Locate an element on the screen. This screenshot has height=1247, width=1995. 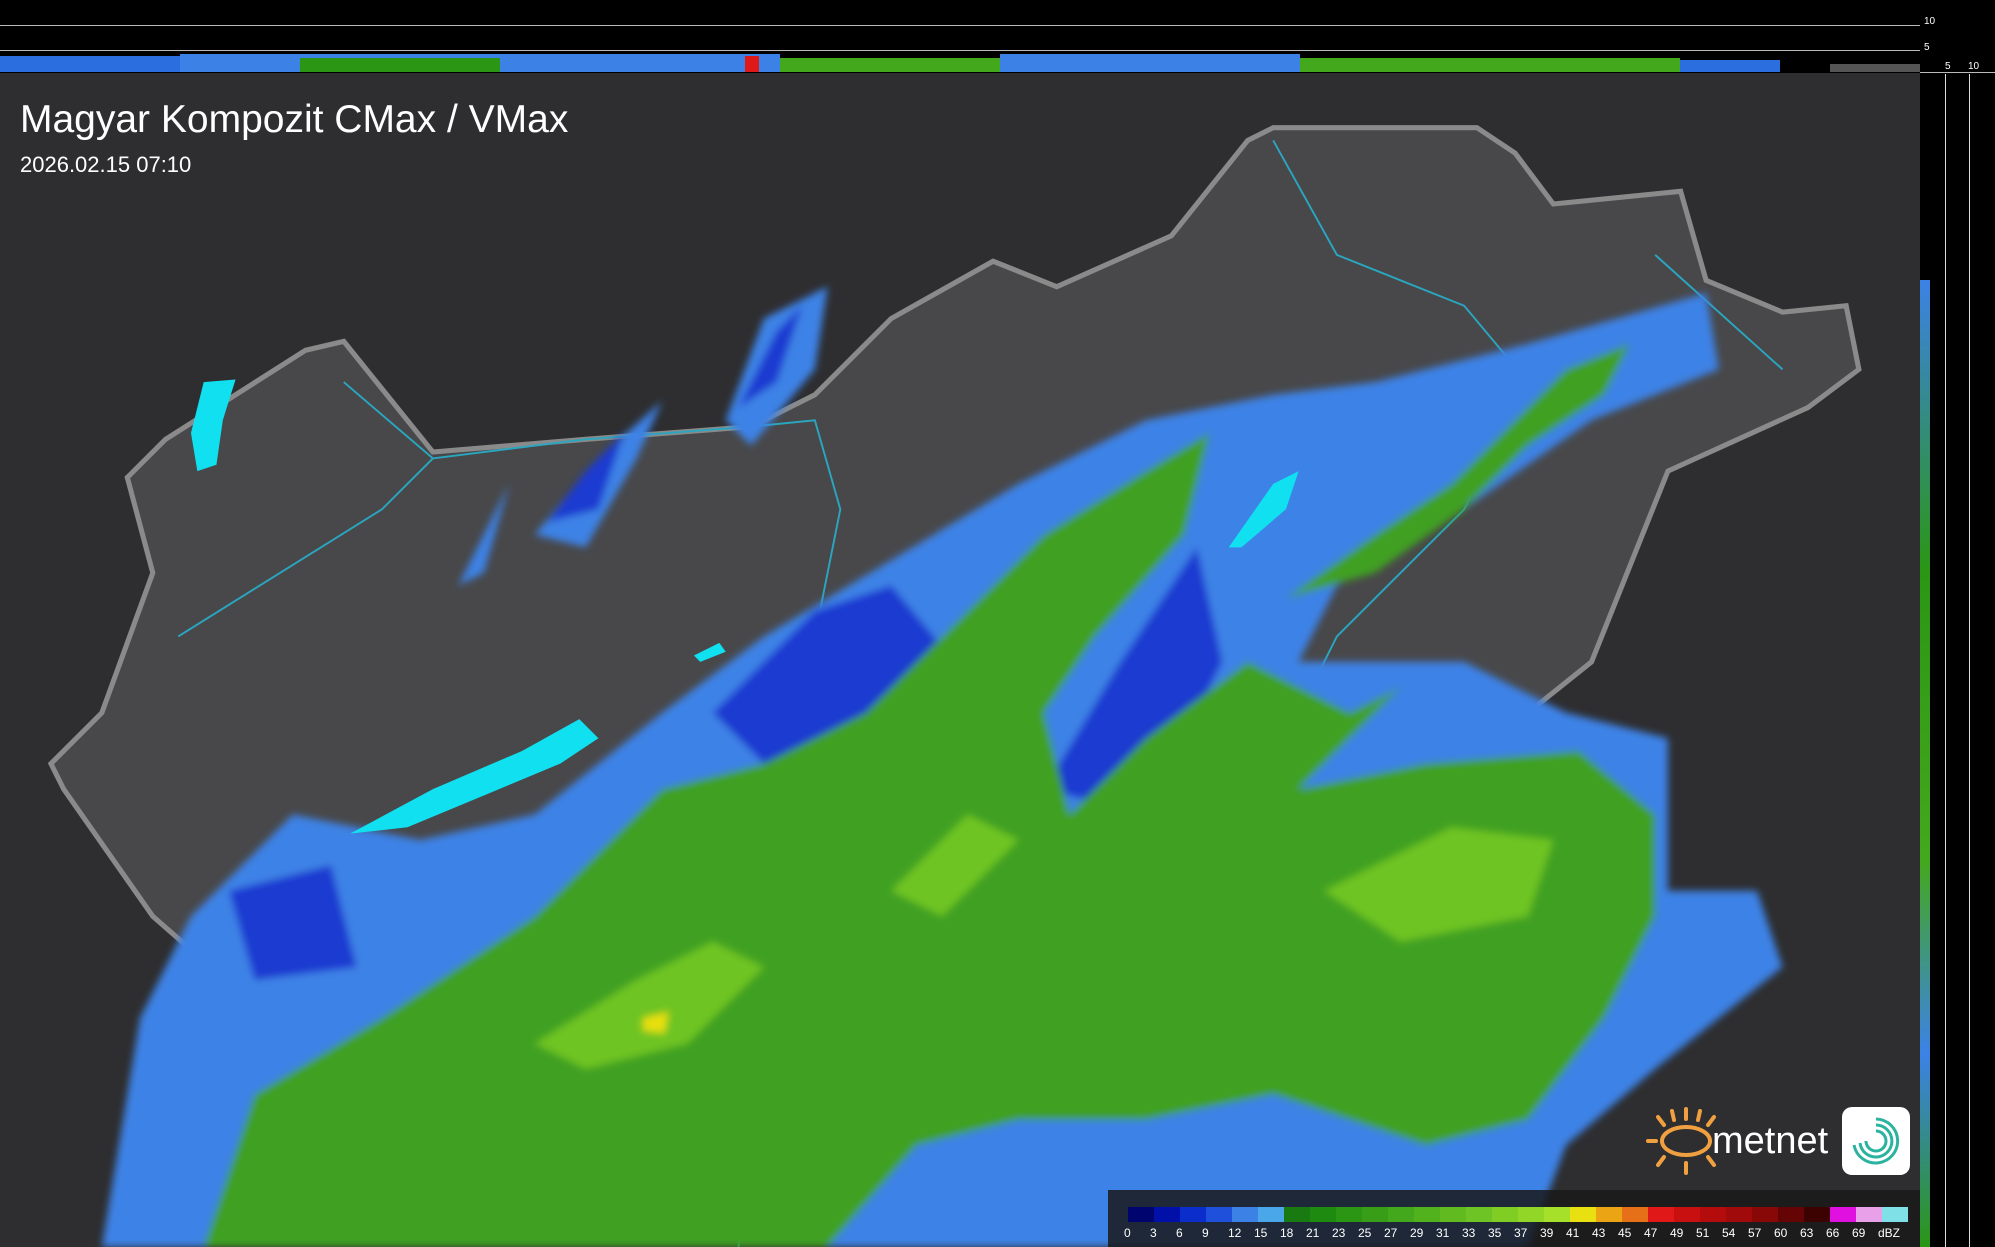
top-profile-strip is located at coordinates (960, 36).